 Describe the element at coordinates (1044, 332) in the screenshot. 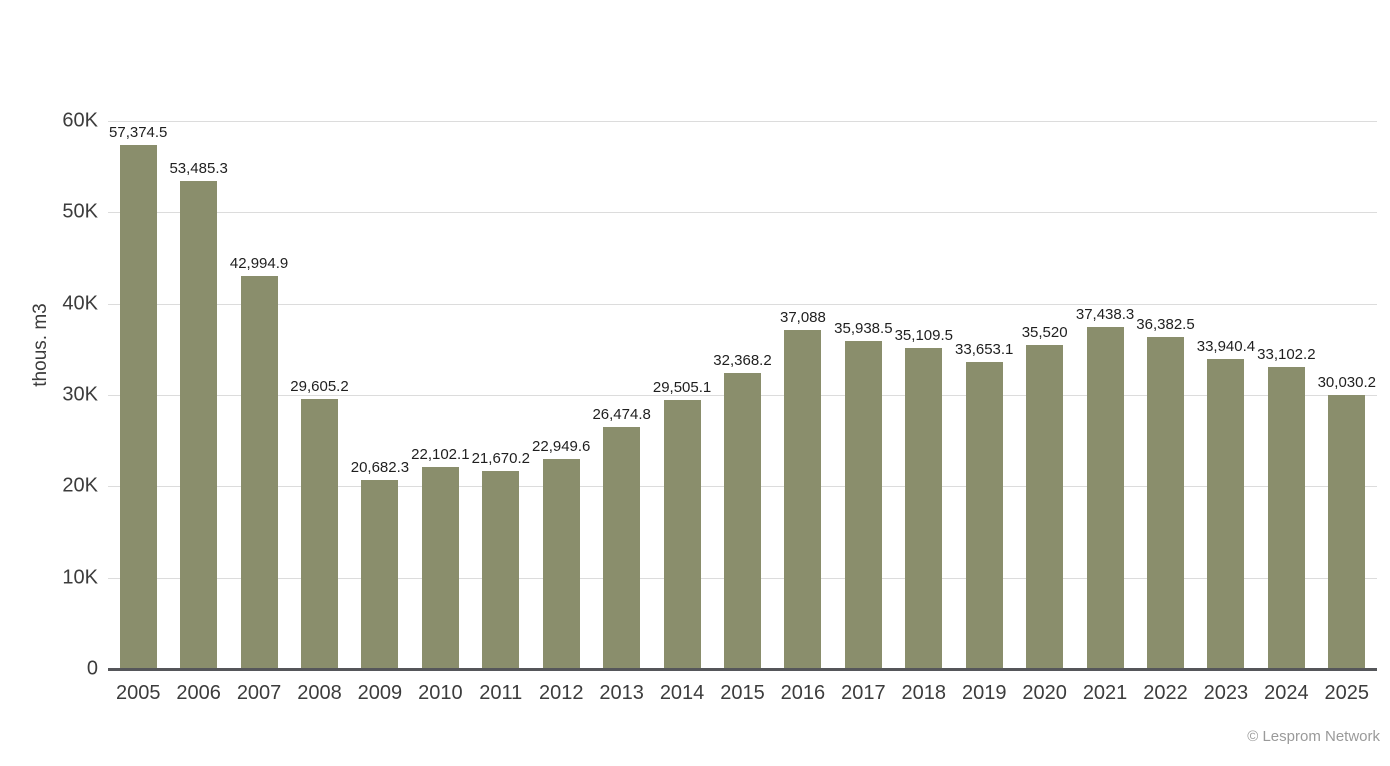

I see `value-label-2020: 35,520` at that location.